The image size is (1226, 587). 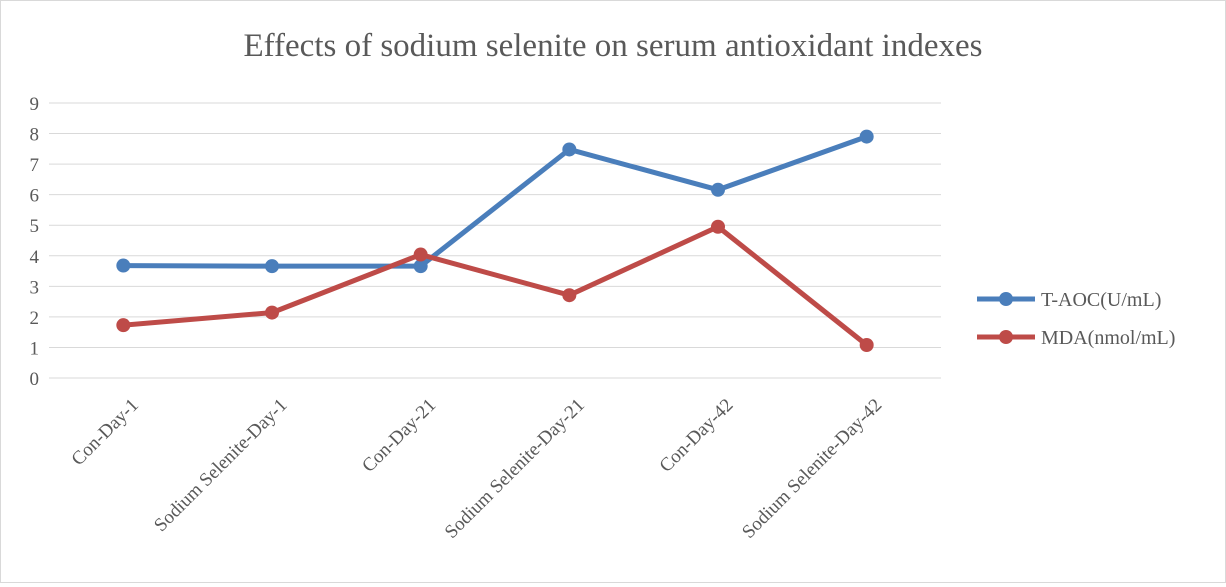 What do you see at coordinates (399, 436) in the screenshot?
I see `x-category-label: Con-Day-21` at bounding box center [399, 436].